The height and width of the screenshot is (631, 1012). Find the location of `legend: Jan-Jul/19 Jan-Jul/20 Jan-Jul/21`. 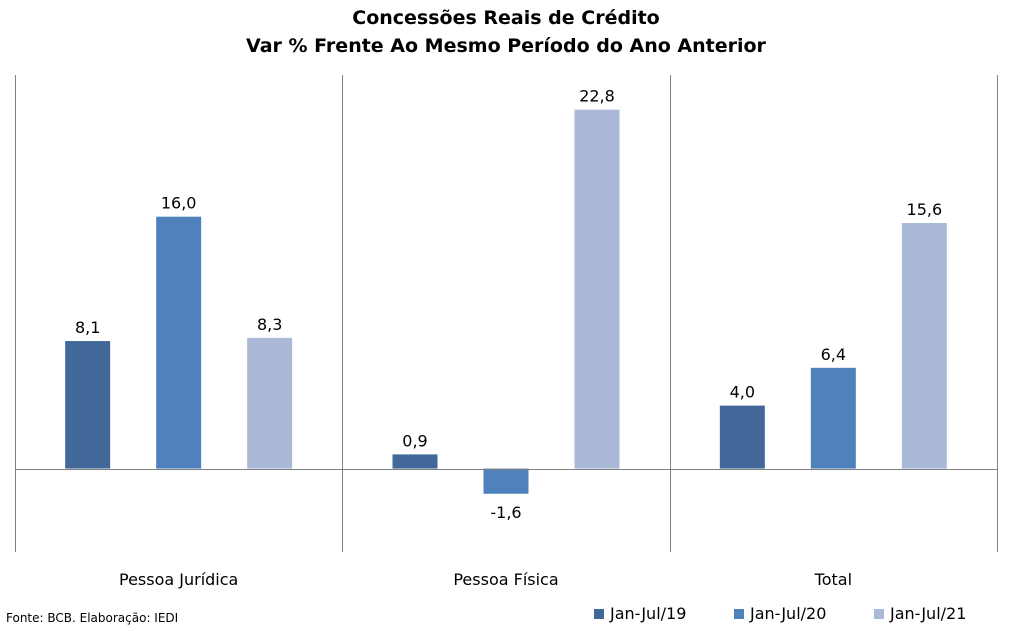

legend: Jan-Jul/19 Jan-Jul/20 Jan-Jul/21 is located at coordinates (506, 614).